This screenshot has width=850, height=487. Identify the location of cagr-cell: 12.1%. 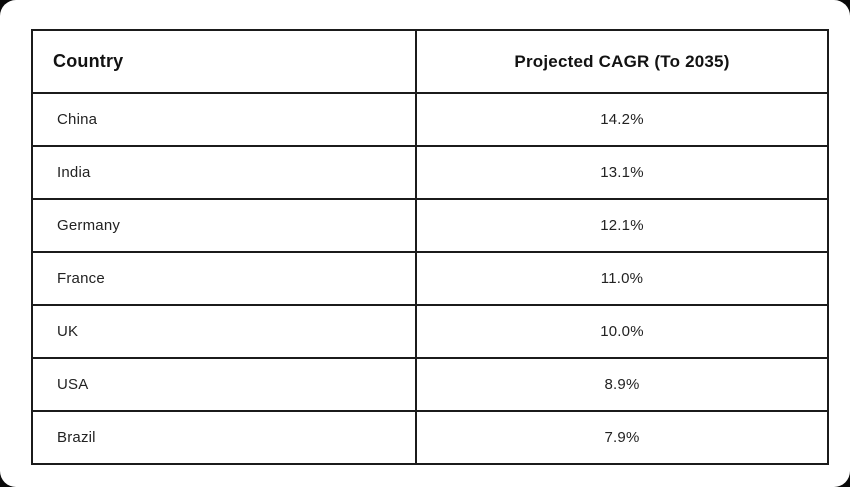
(622, 225).